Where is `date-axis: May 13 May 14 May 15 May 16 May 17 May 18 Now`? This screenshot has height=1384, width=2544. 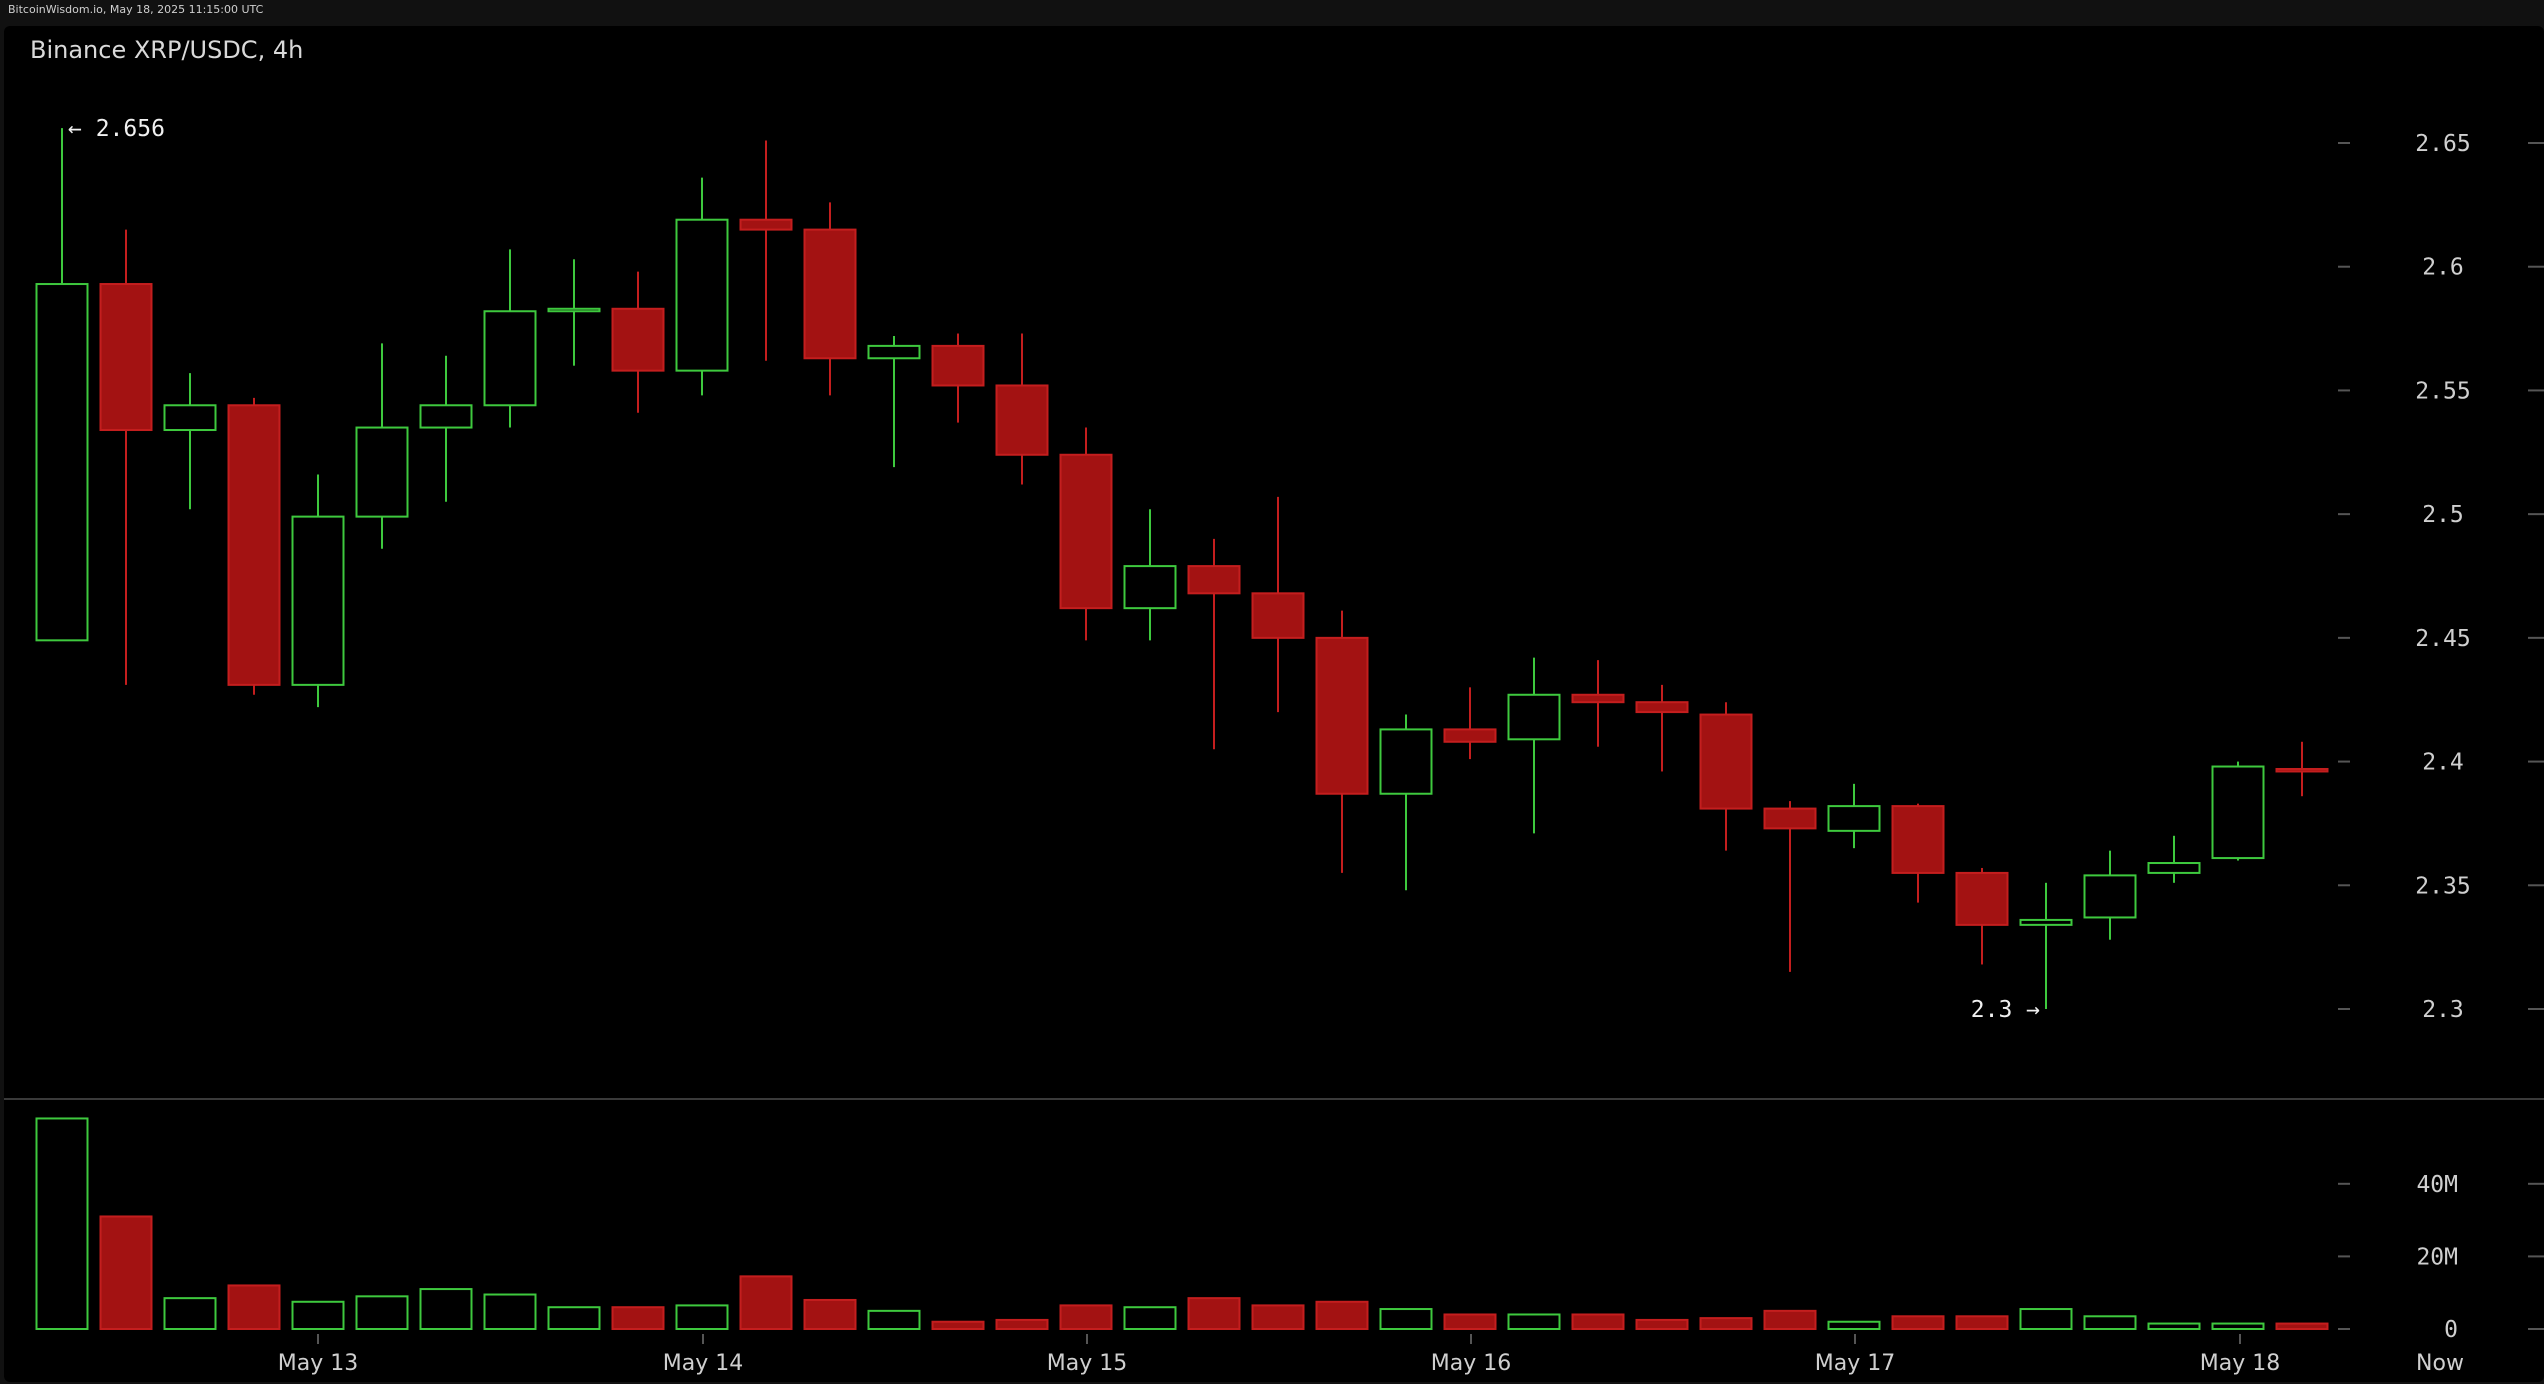 date-axis: May 13 May 14 May 15 May 16 May 17 May 18 Now is located at coordinates (1371, 1355).